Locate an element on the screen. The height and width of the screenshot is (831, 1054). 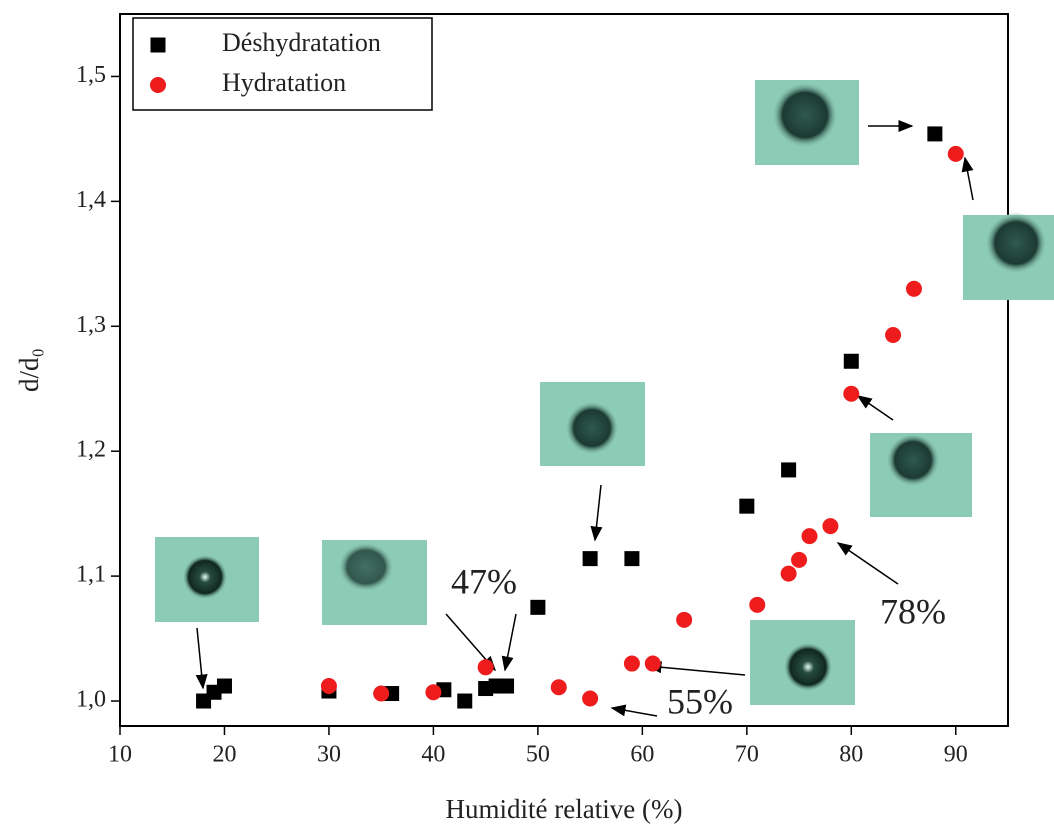
legend-label: Hydratation is located at coordinates (284, 82).